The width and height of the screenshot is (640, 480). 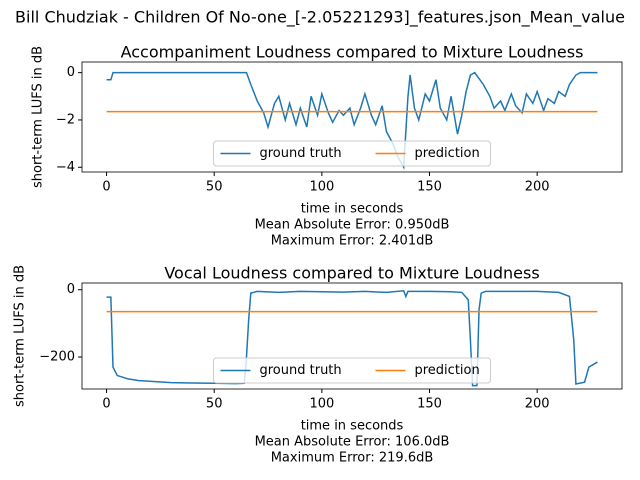 What do you see at coordinates (352, 442) in the screenshot?
I see `annotation: Mean Absolute Error: 106.0dB` at bounding box center [352, 442].